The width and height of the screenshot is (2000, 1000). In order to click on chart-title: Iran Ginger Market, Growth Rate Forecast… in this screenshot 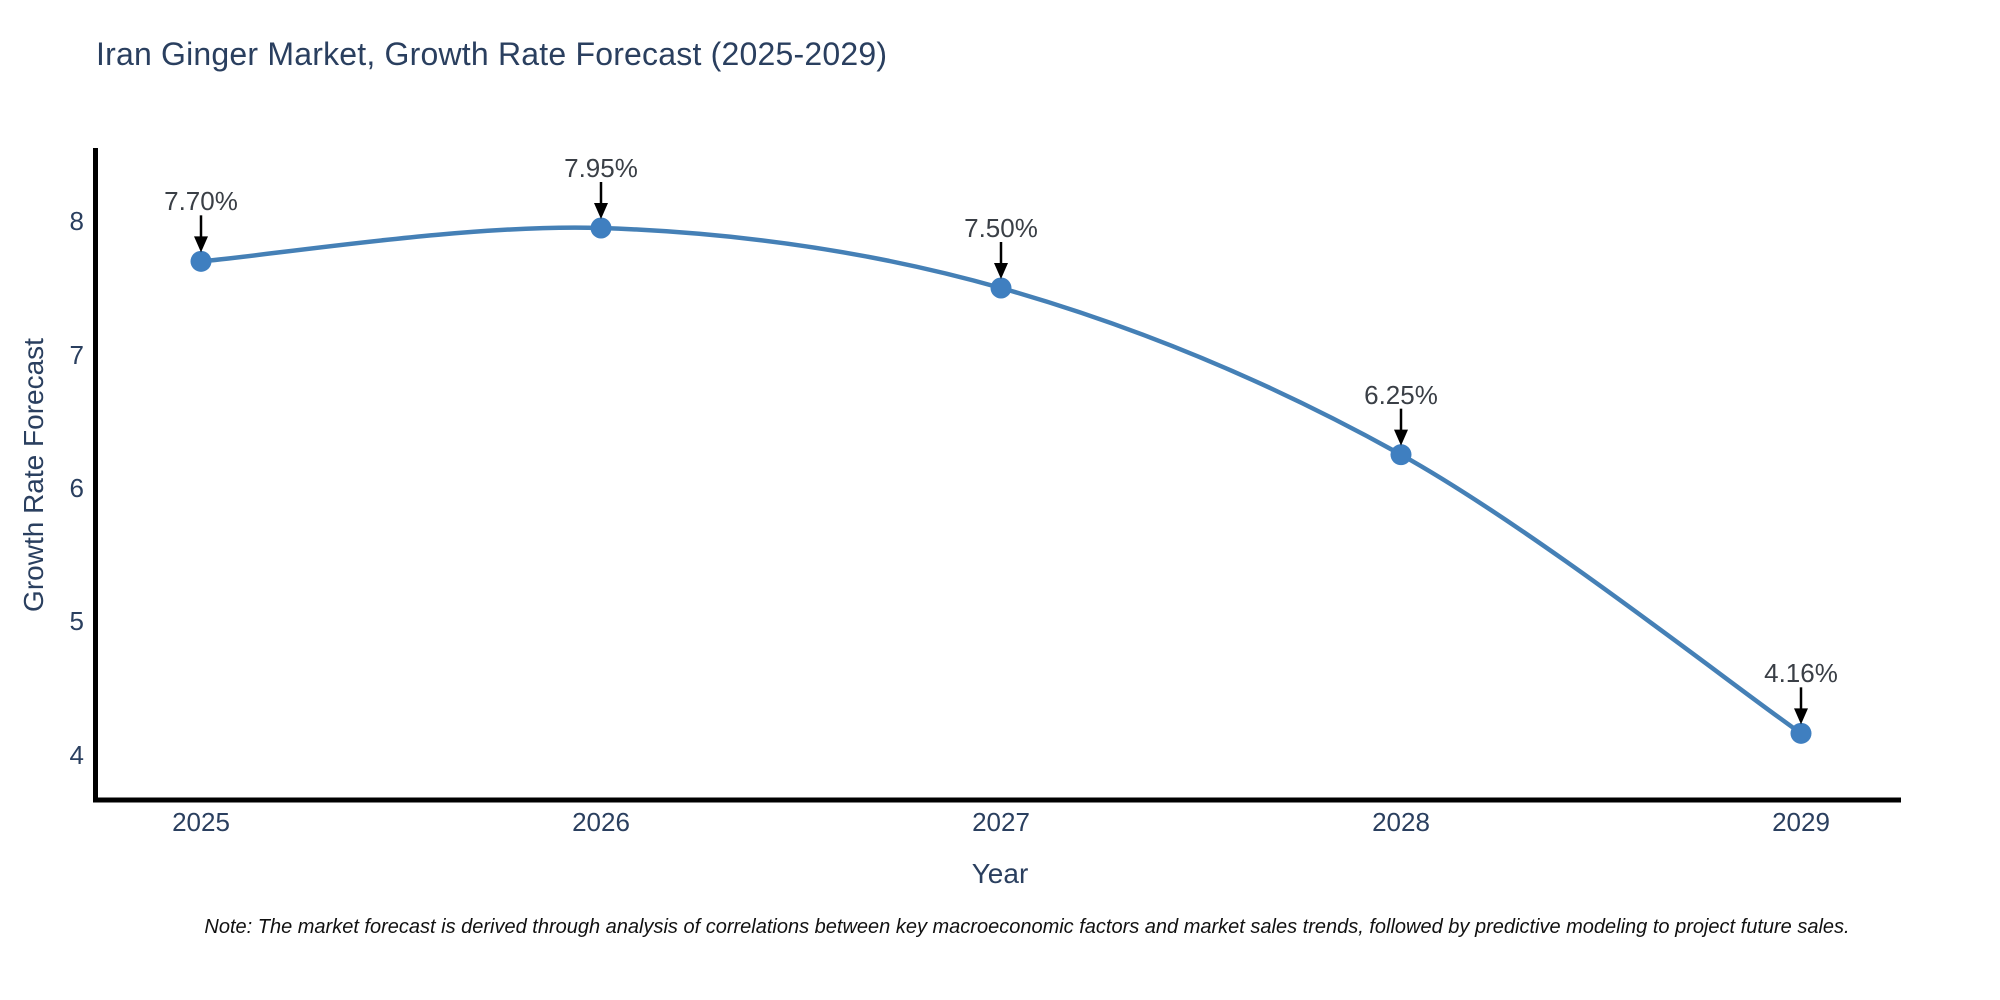, I will do `click(492, 54)`.